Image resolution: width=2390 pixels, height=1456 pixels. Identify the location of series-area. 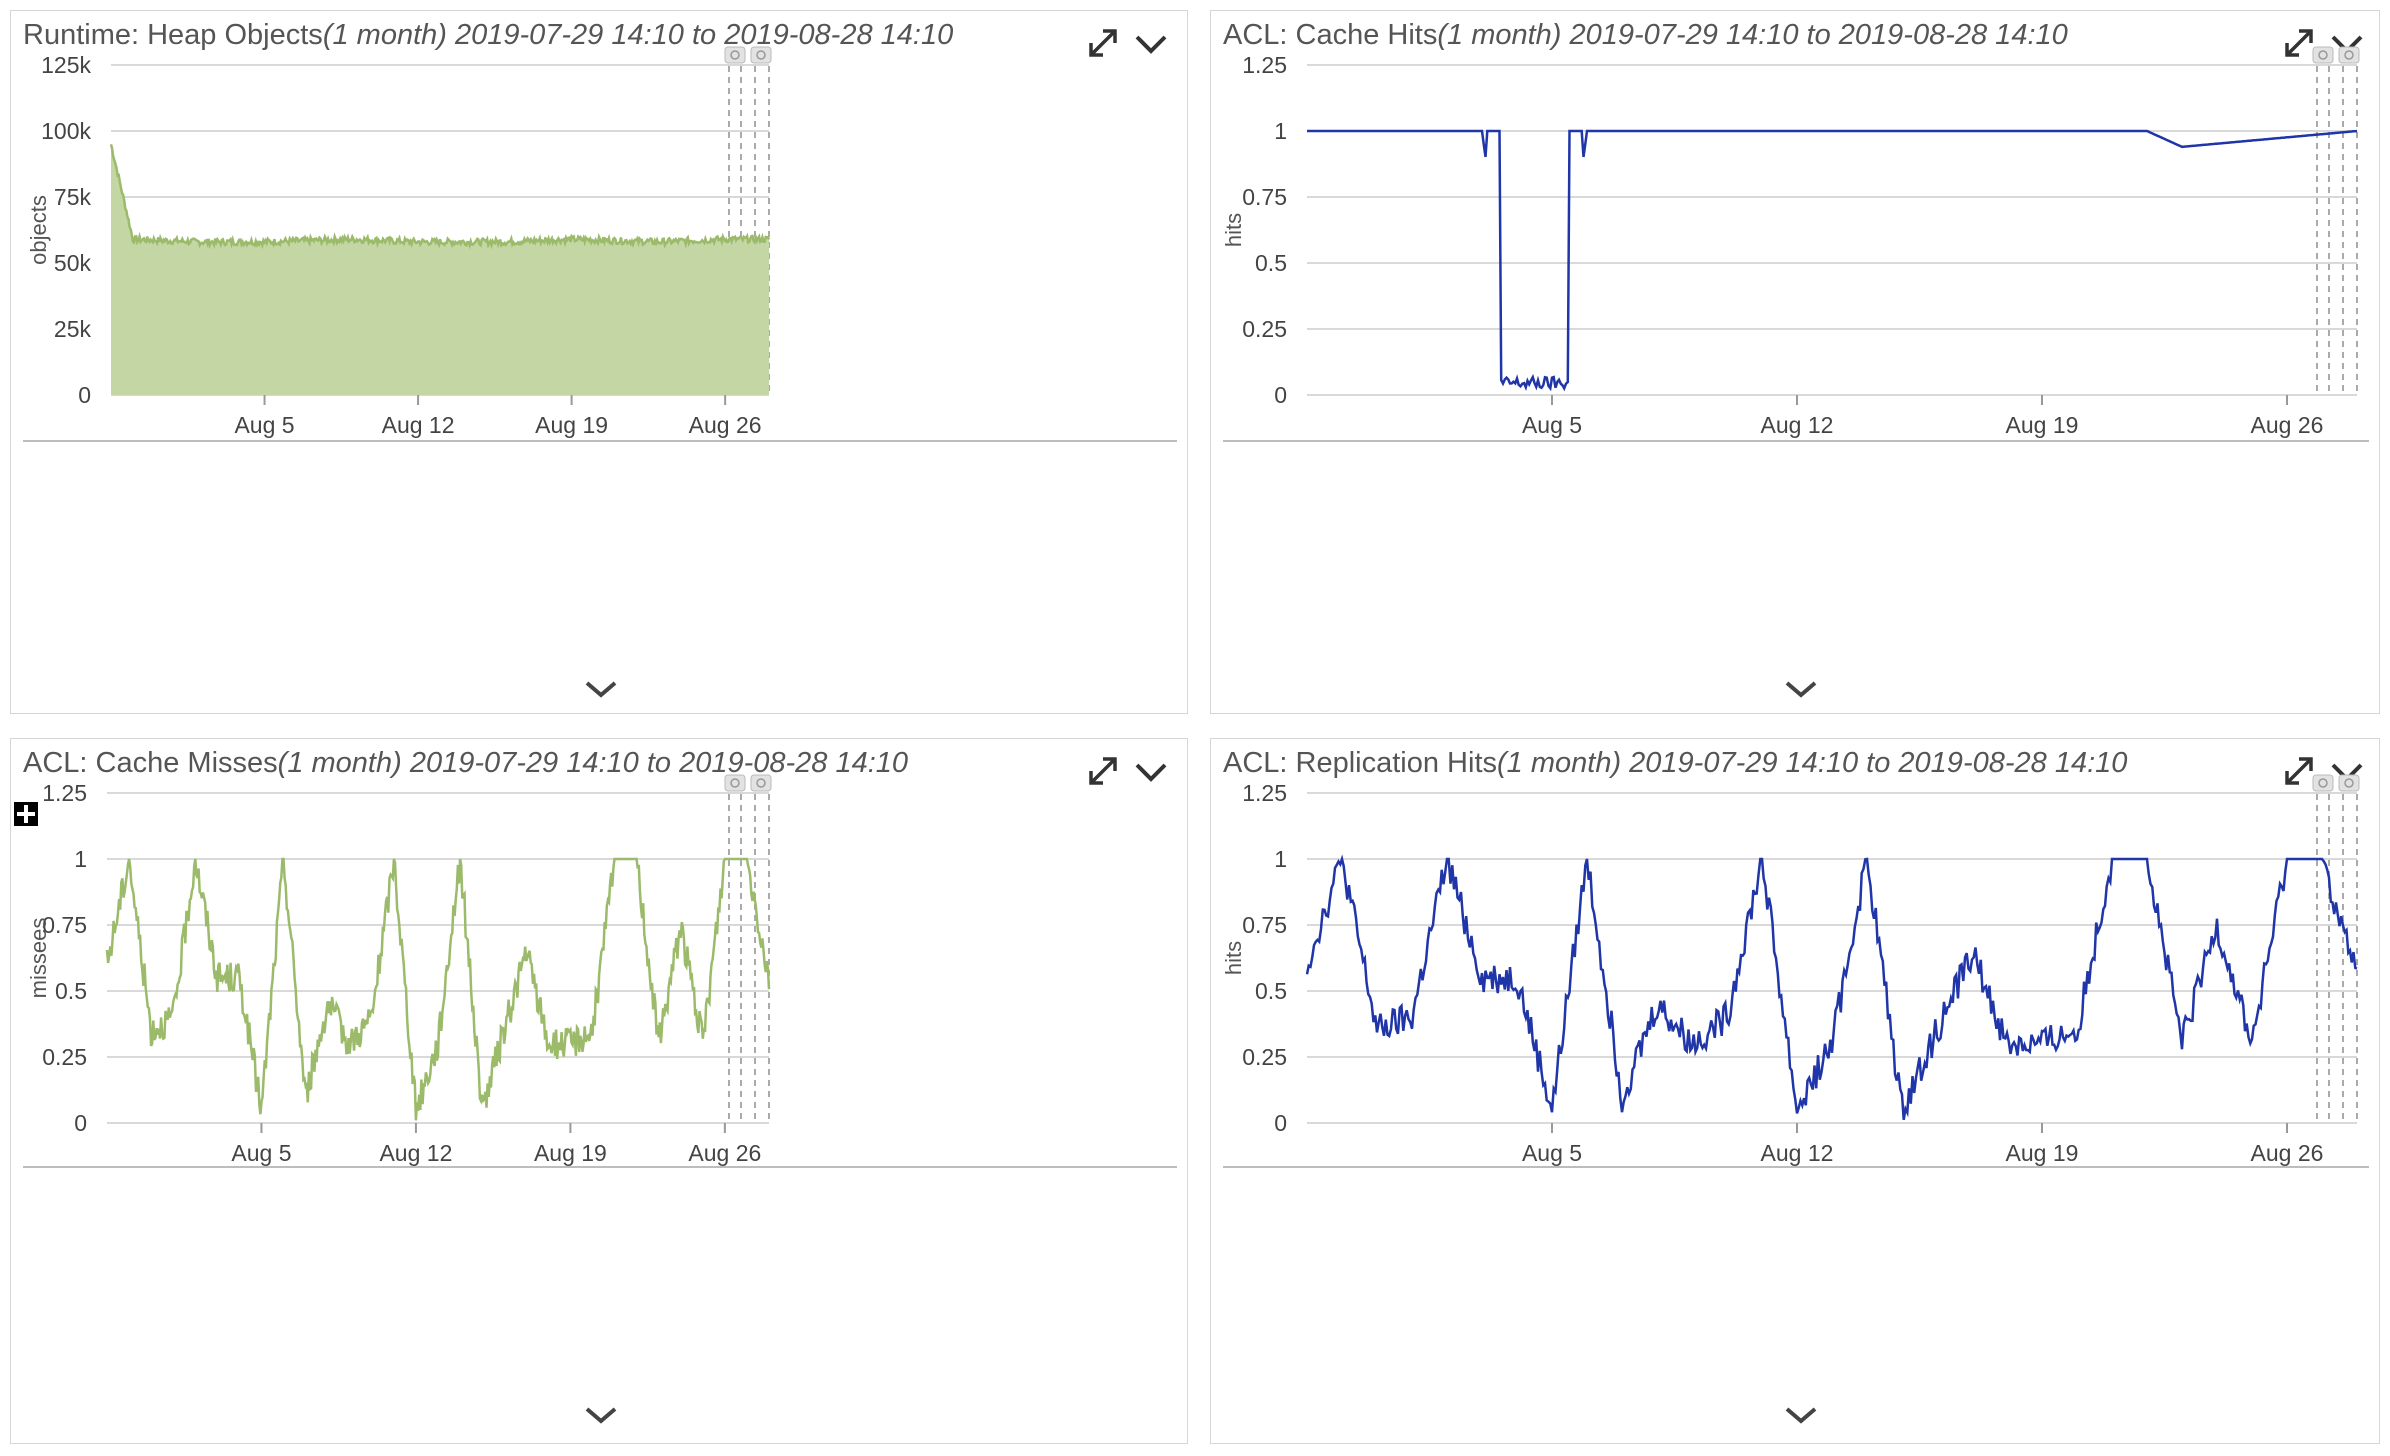
(440, 269).